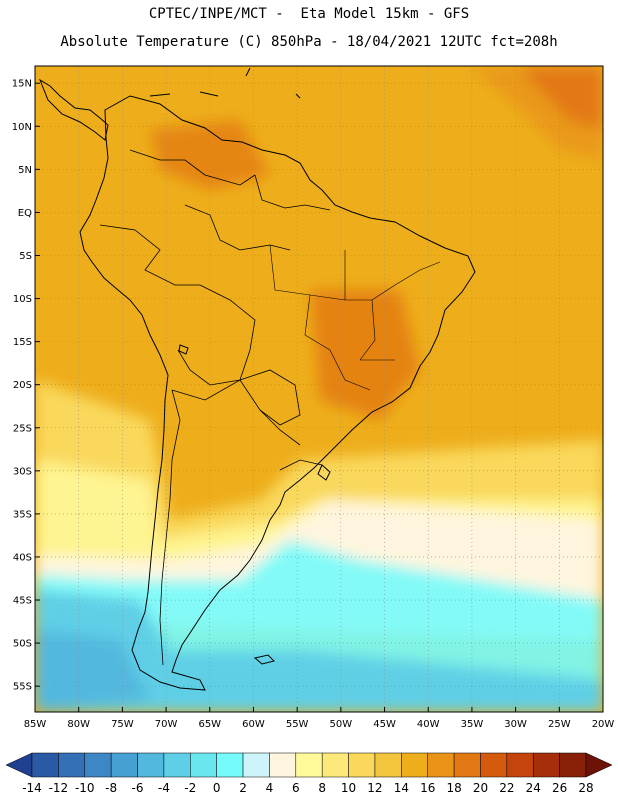 This screenshot has height=800, width=618. I want to click on field-hot-northeast, so click(561, 98).